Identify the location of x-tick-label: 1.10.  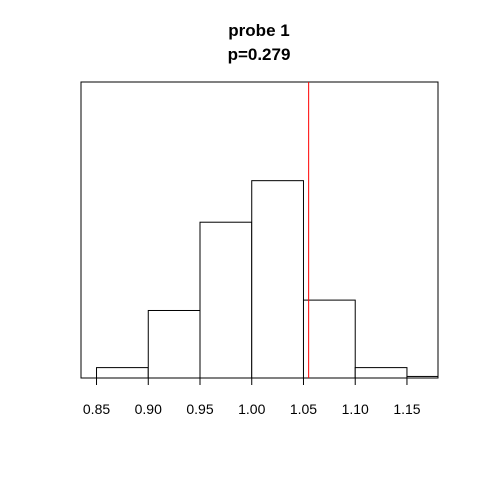
(355, 409).